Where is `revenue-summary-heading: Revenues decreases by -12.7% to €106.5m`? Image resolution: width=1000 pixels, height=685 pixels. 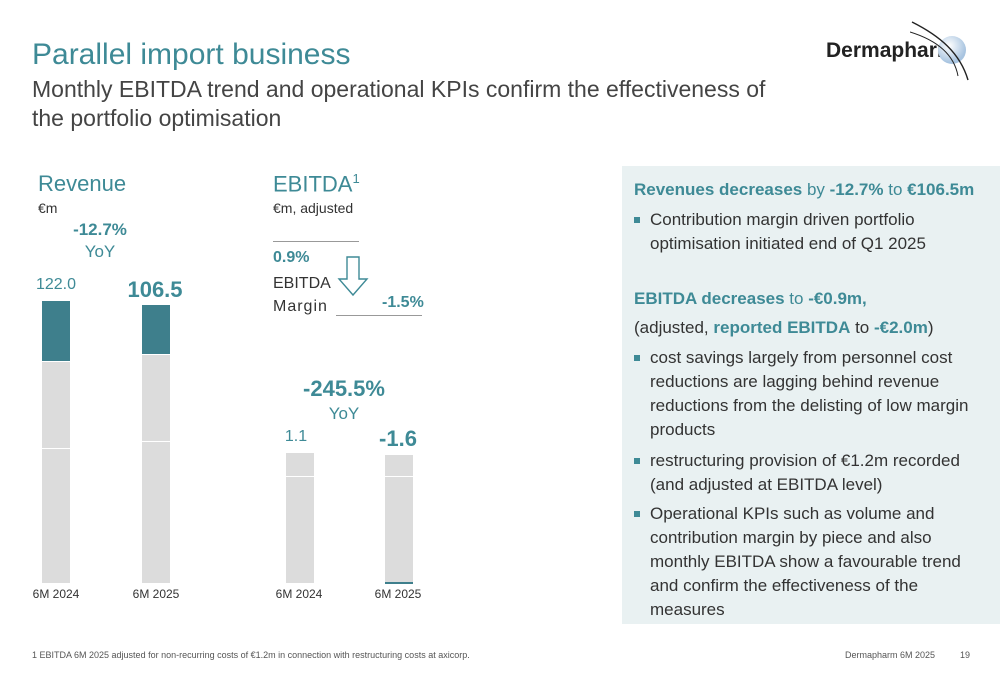 revenue-summary-heading: Revenues decreases by -12.7% to €106.5m is located at coordinates (804, 189).